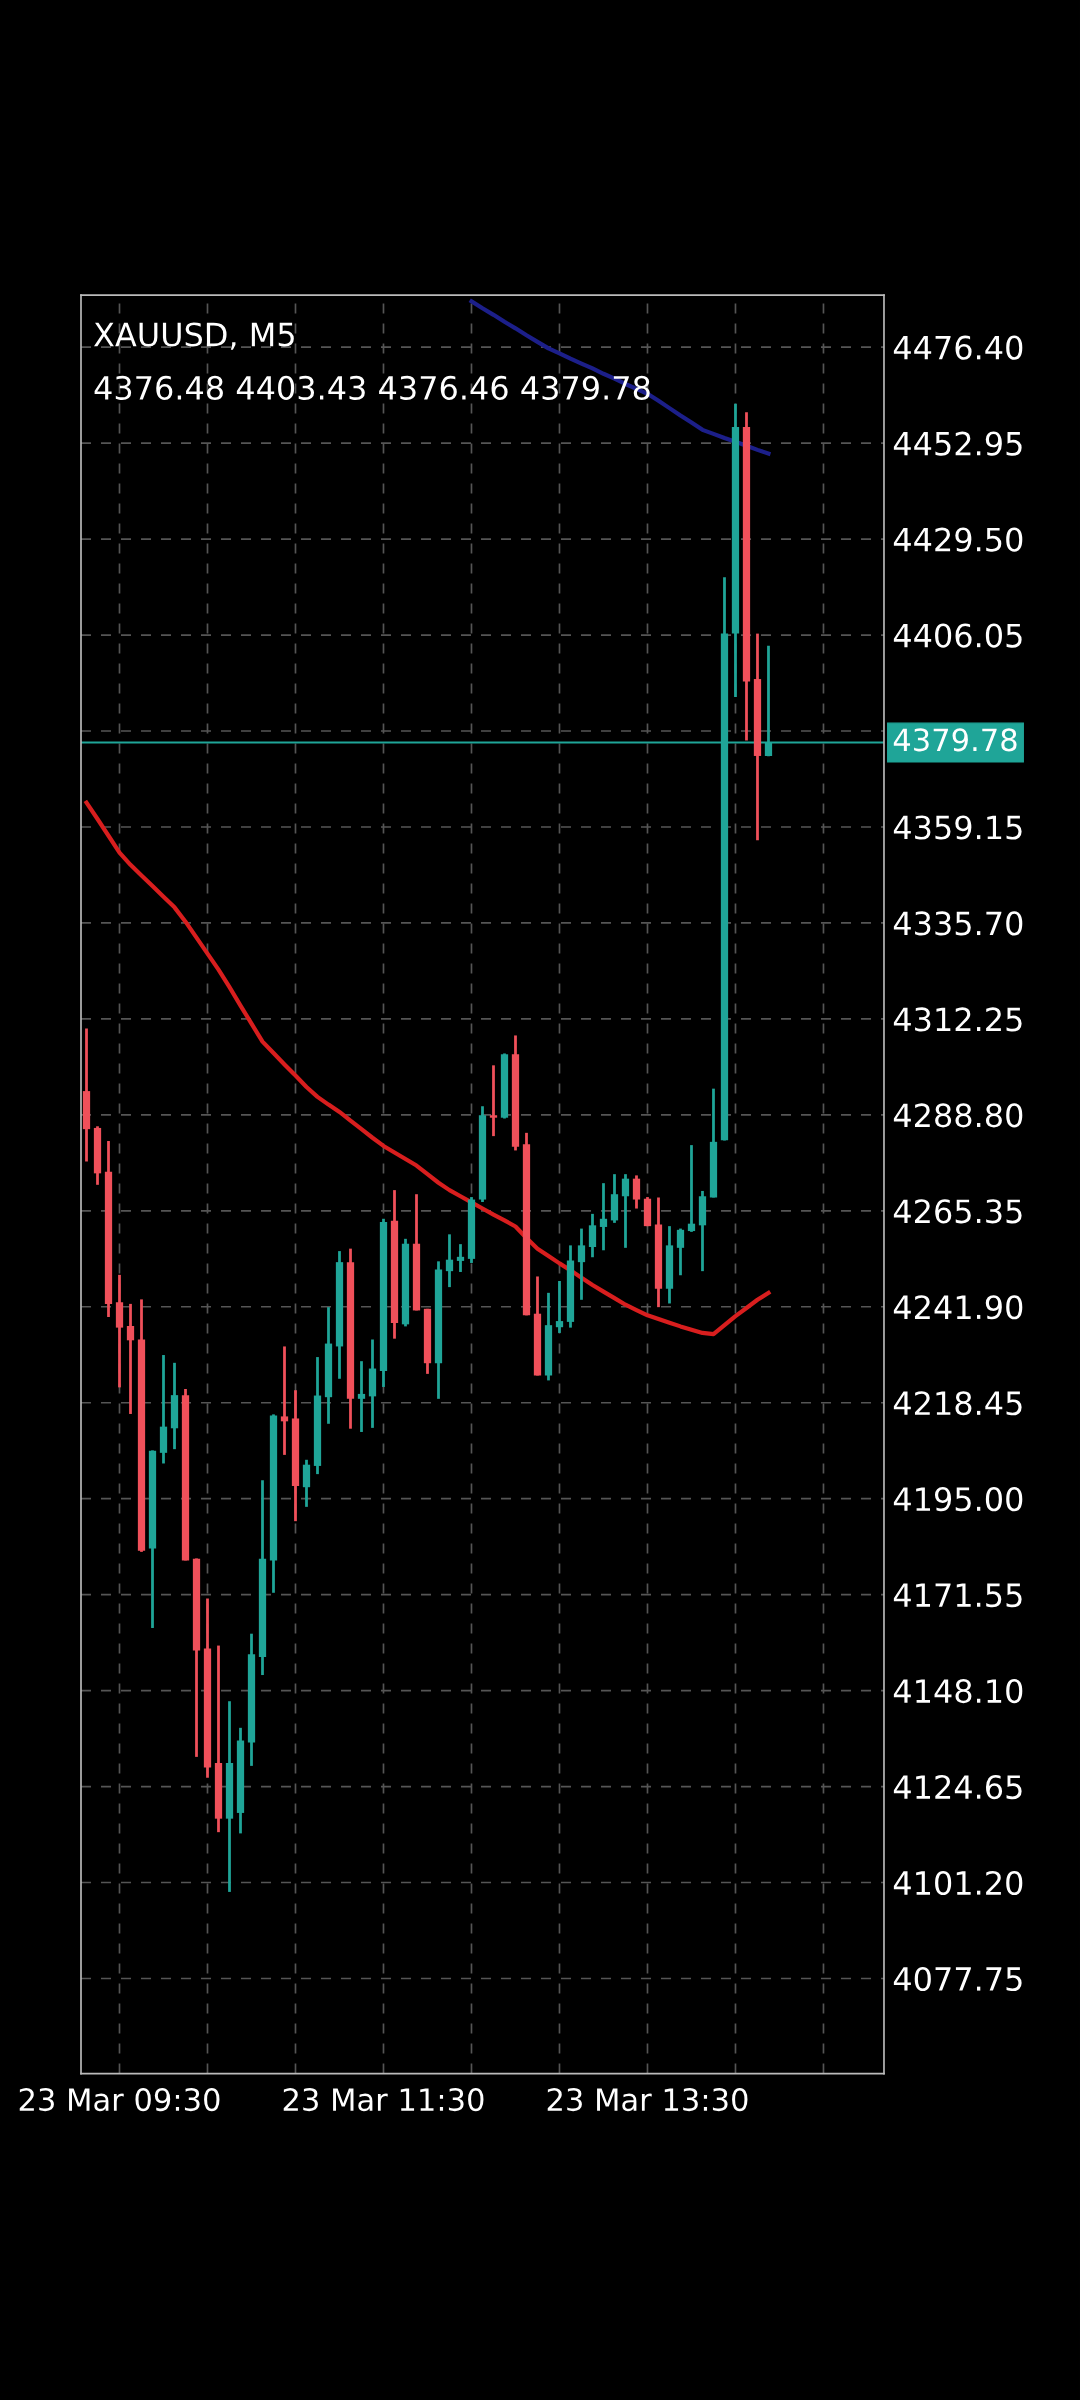 Image resolution: width=1080 pixels, height=2400 pixels. What do you see at coordinates (372, 387) in the screenshot?
I see `text: 4376.48 4403.43 4376.46 4379.78` at bounding box center [372, 387].